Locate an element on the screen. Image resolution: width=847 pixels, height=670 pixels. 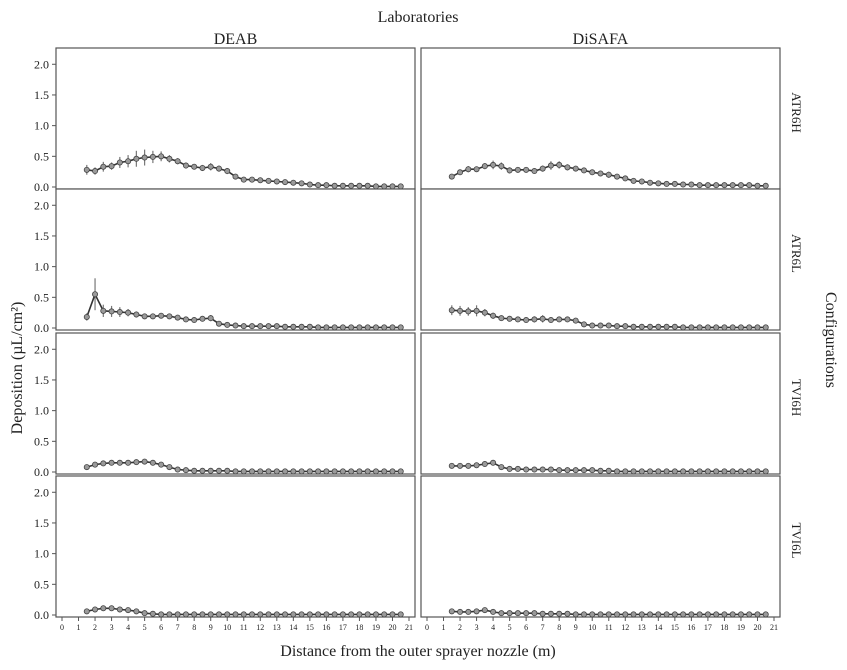
y-tick-label: 1.5 is located at coordinates (41, 236).